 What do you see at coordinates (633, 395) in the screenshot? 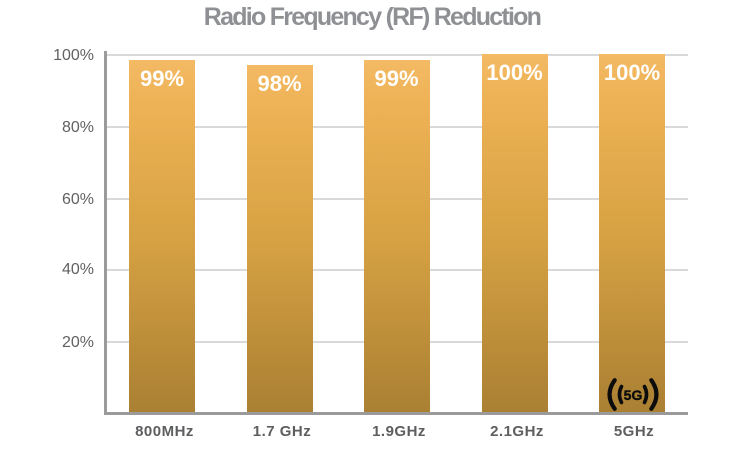
I see `svg-text: 5G` at bounding box center [633, 395].